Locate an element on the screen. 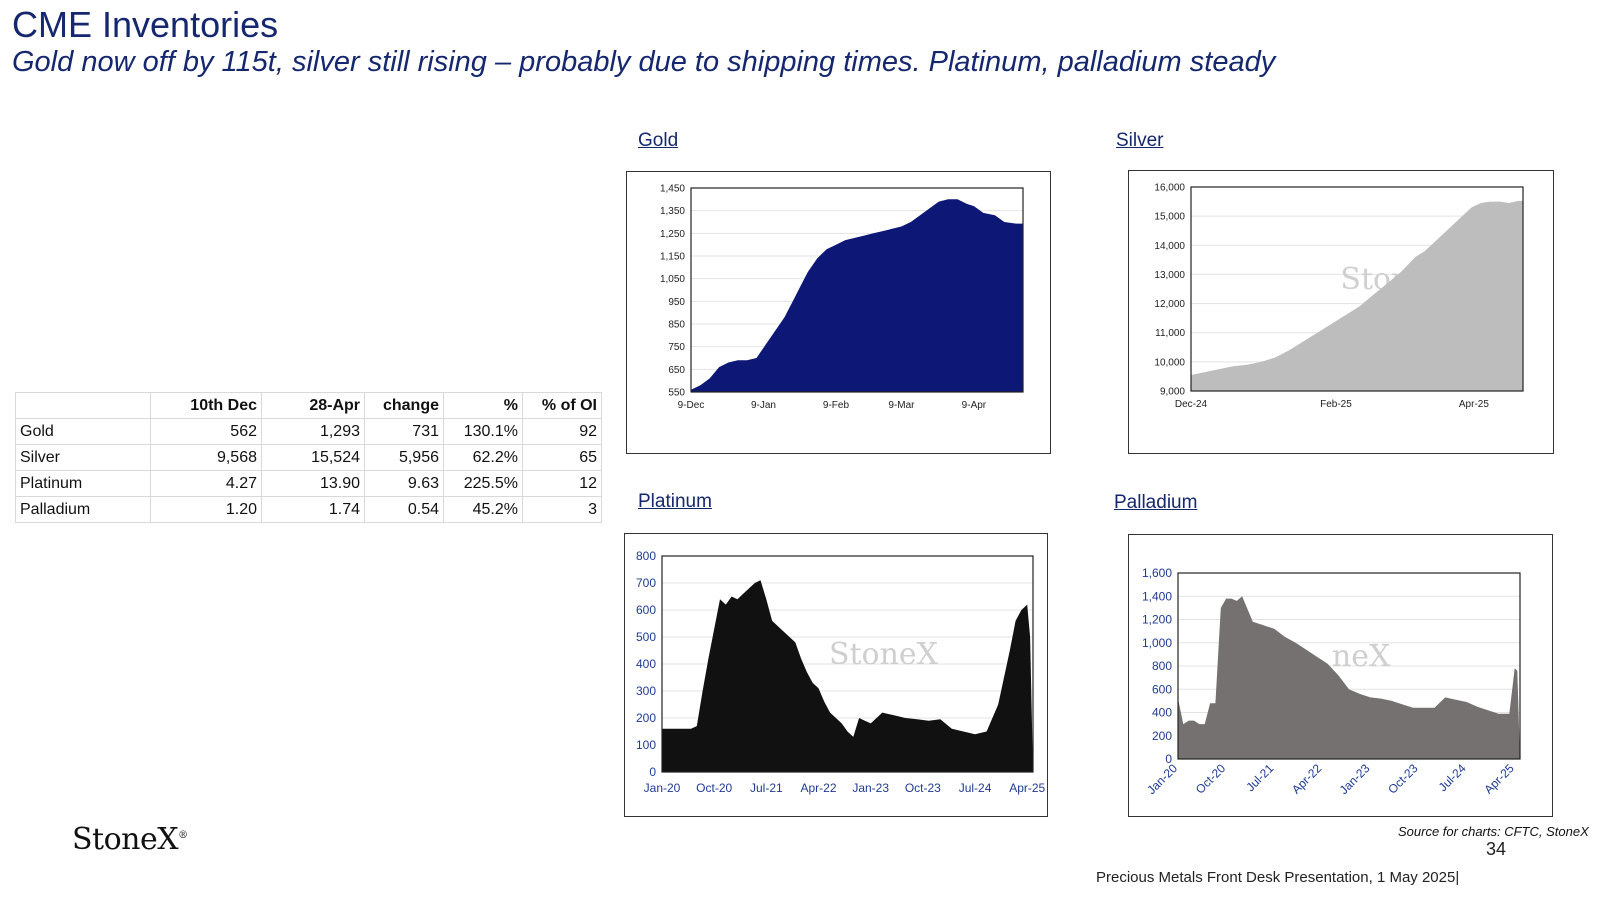  table-cell: 3 is located at coordinates (562, 509).